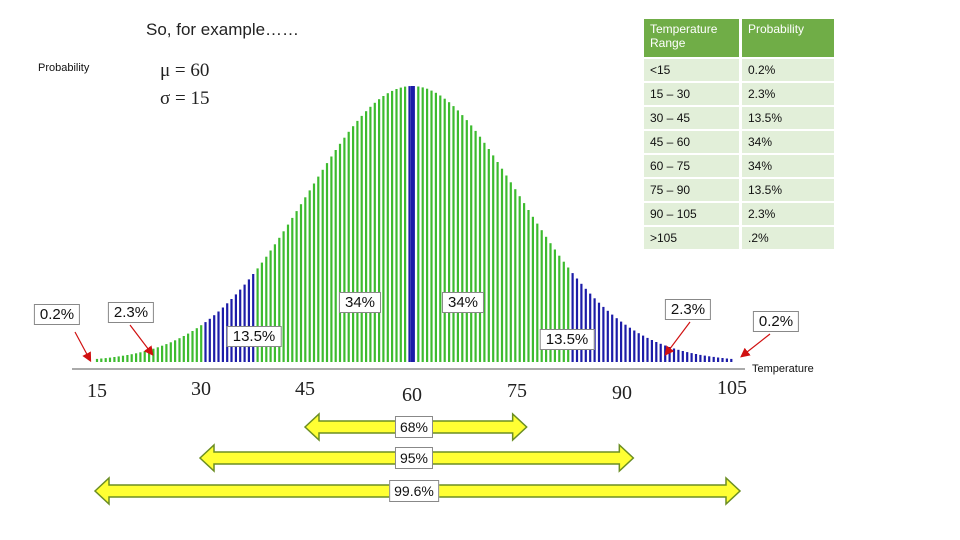 The height and width of the screenshot is (540, 960). Describe the element at coordinates (688, 309) in the screenshot. I see `region-label-90-105: 2.3%` at that location.